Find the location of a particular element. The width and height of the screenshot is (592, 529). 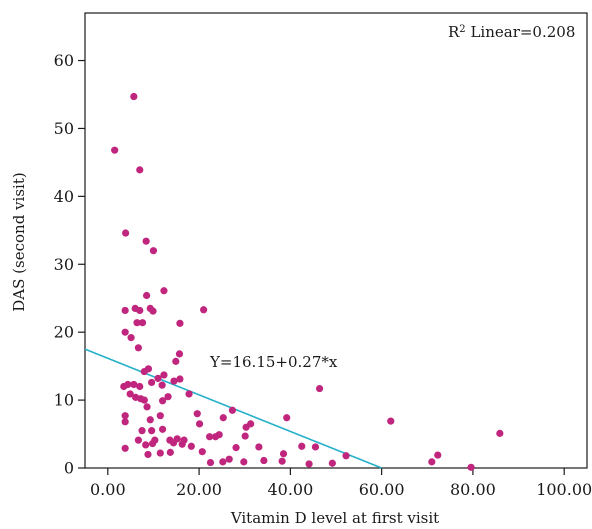

y-tick-label: 50 is located at coordinates (64, 128).